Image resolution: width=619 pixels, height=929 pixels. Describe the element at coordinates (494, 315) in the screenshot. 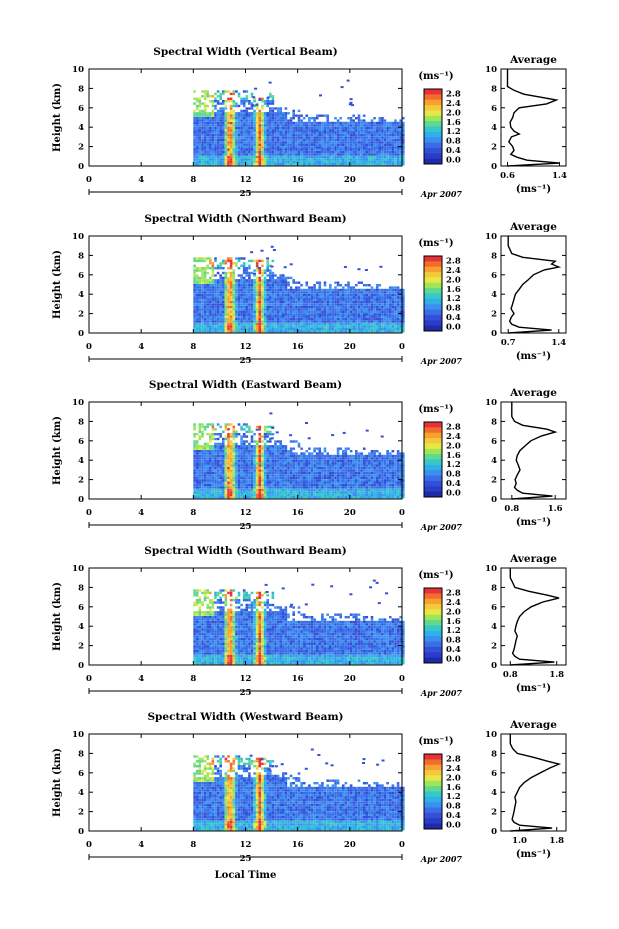

I see `y-tick-label: 2` at that location.